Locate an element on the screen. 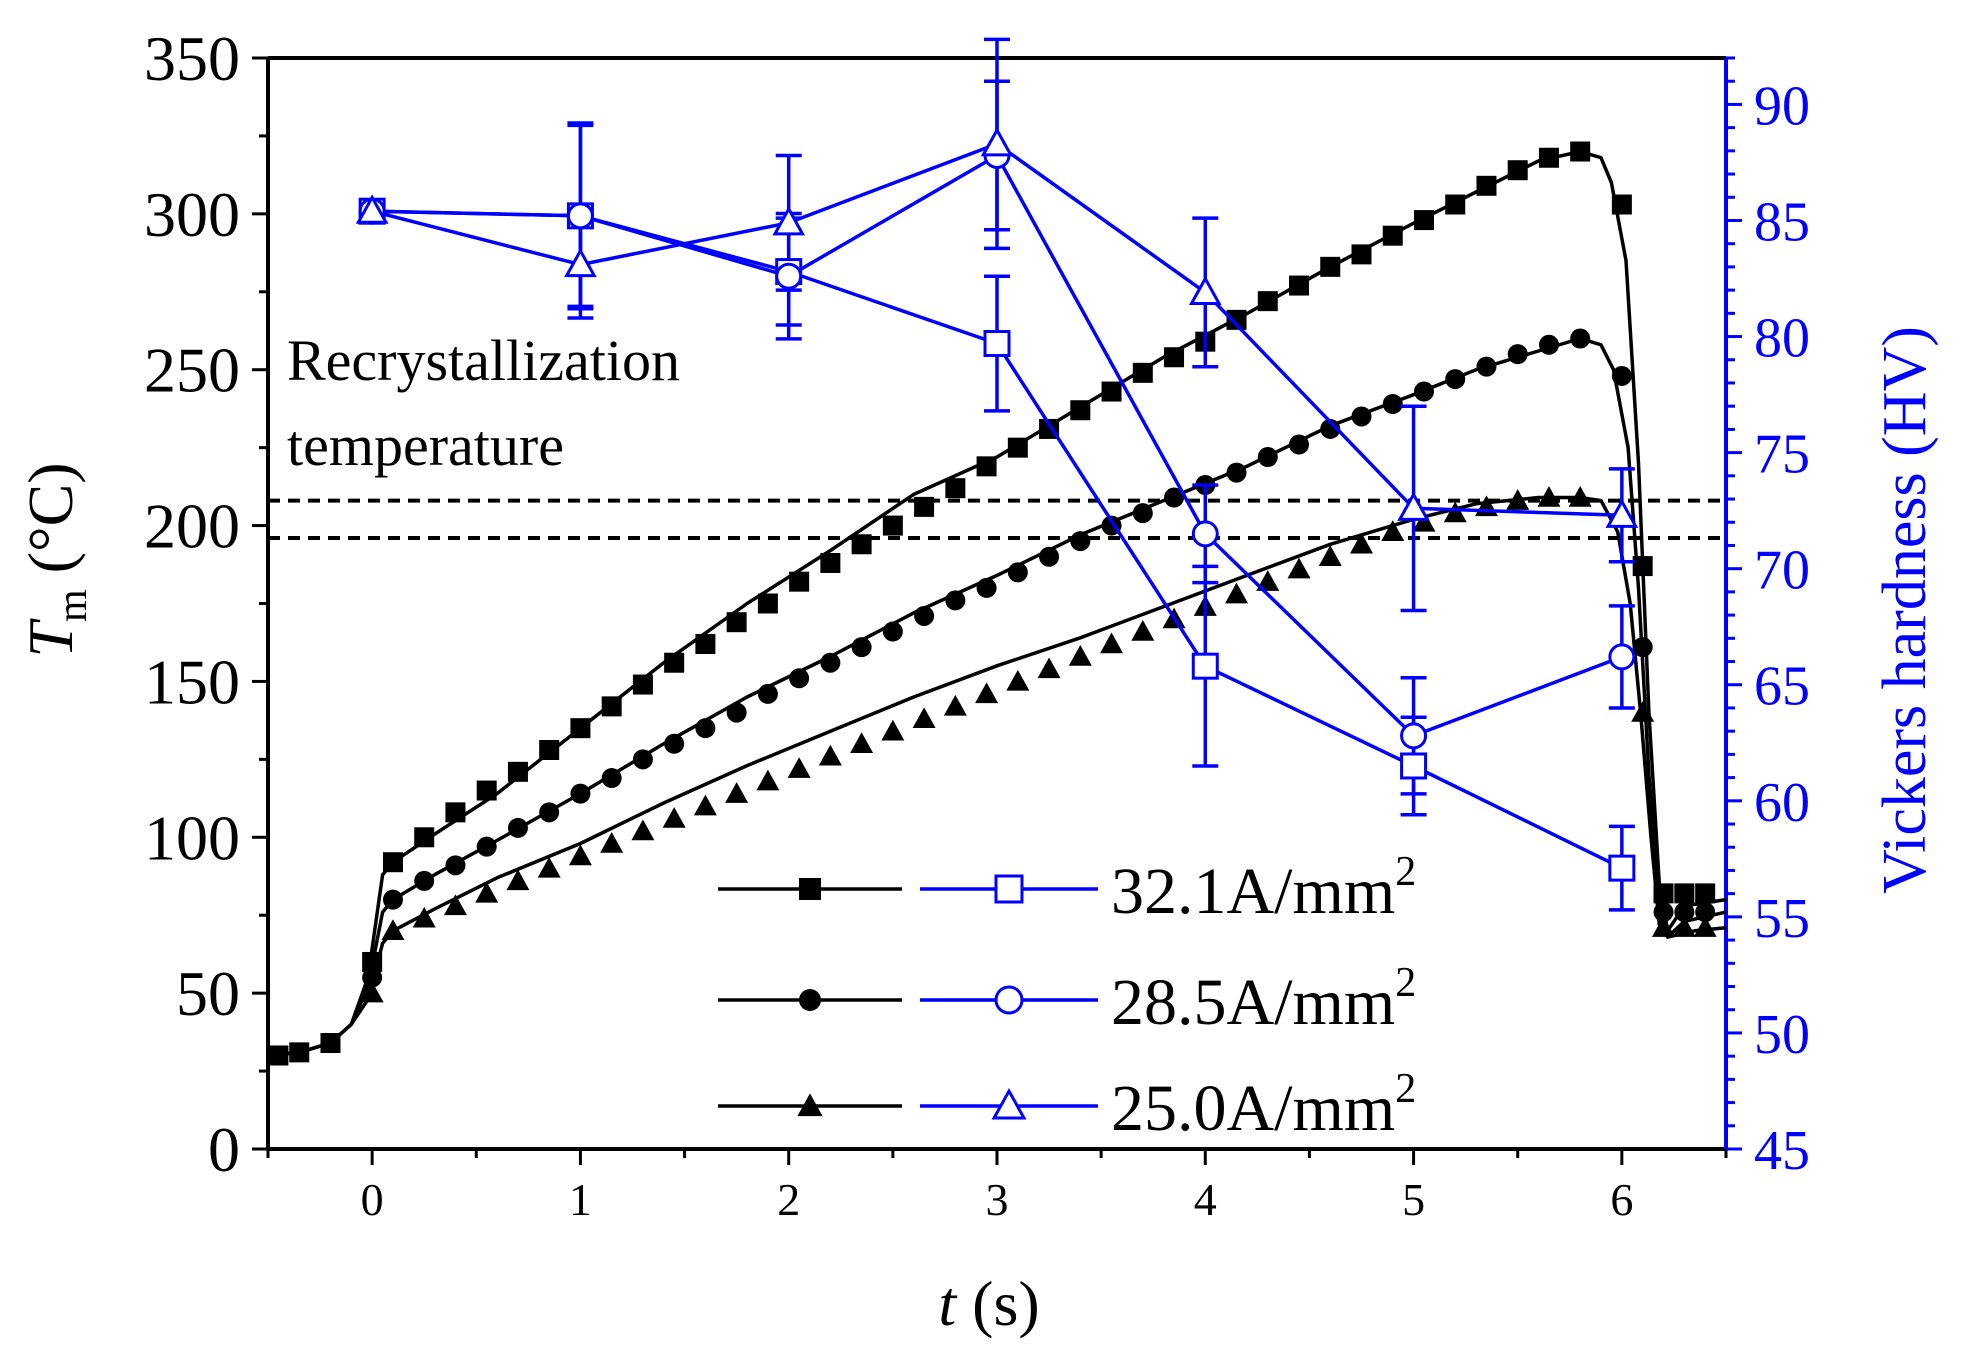  annotation-line-2: temperature is located at coordinates (425, 445).